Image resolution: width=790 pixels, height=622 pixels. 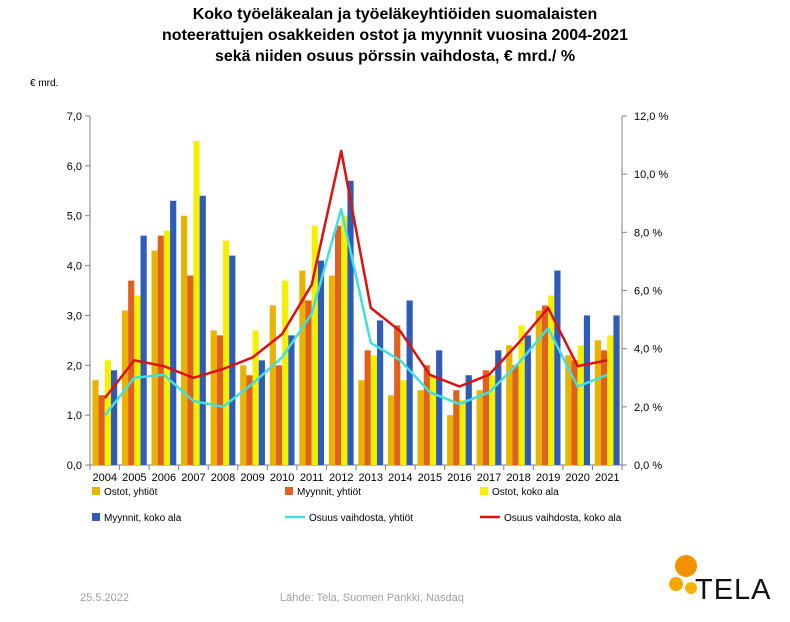 I want to click on y-tick-label-left: 3,0, so click(x=74, y=316).